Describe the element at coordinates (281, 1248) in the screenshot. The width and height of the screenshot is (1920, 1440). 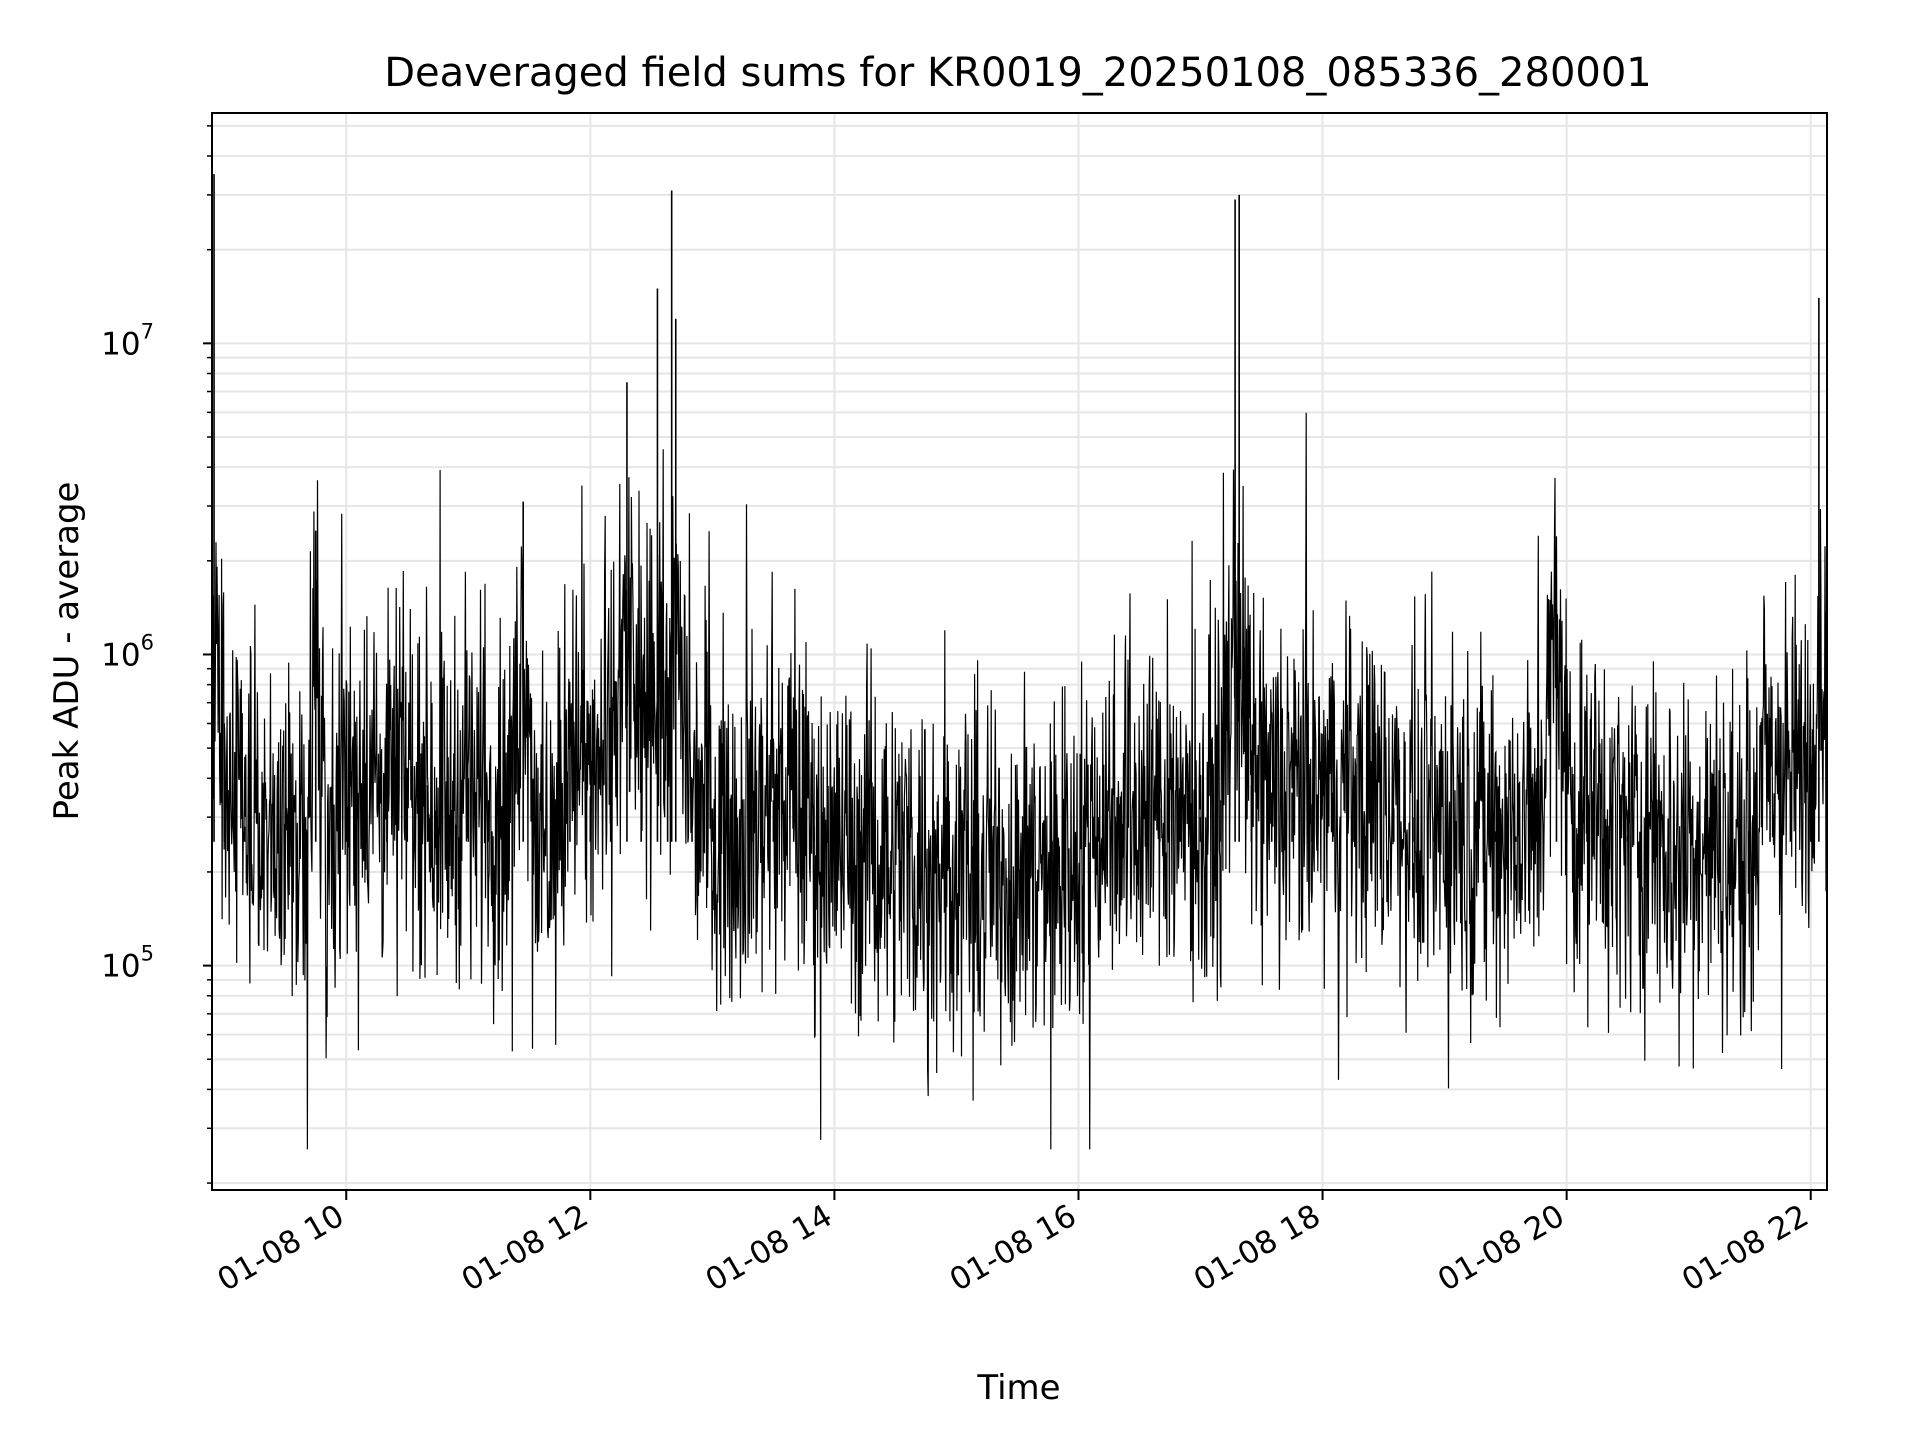
I see `x-tick-label: 01-08 10` at that location.